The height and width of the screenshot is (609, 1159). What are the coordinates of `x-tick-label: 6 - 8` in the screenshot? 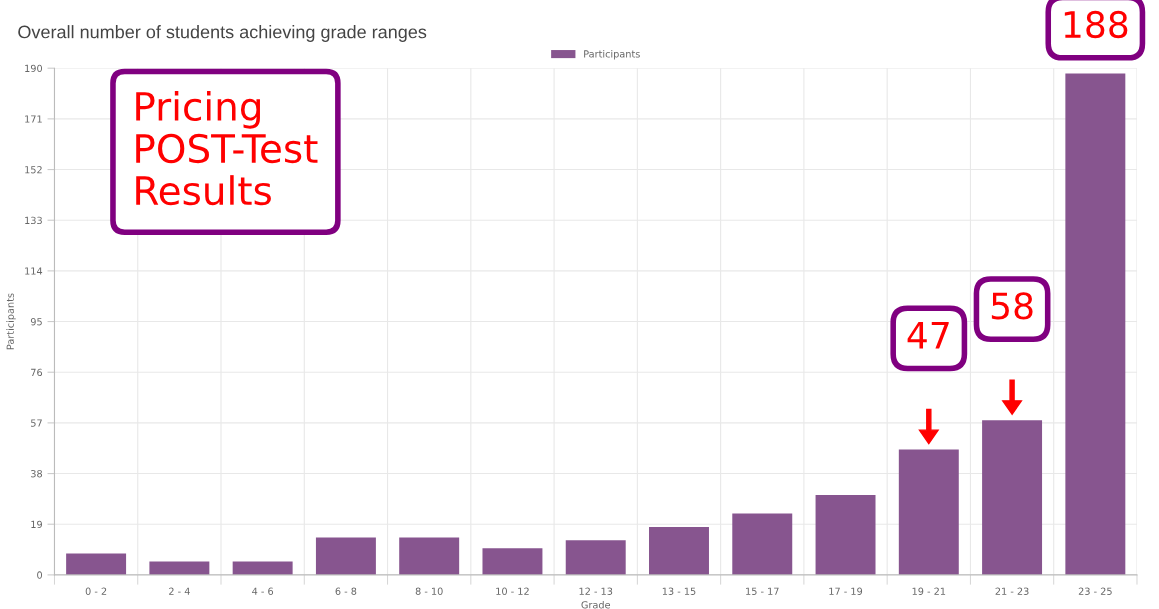 It's located at (346, 591).